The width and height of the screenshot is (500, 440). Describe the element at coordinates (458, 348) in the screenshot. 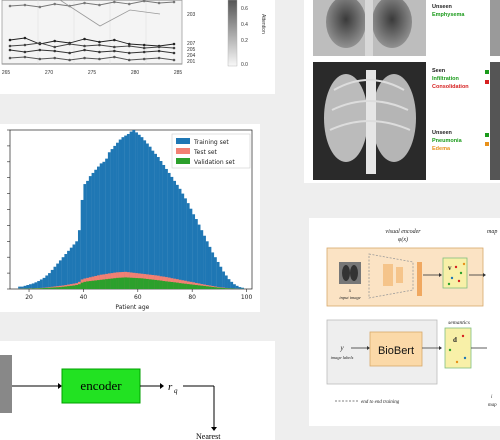

I see `semantic-embedding-box` at that location.